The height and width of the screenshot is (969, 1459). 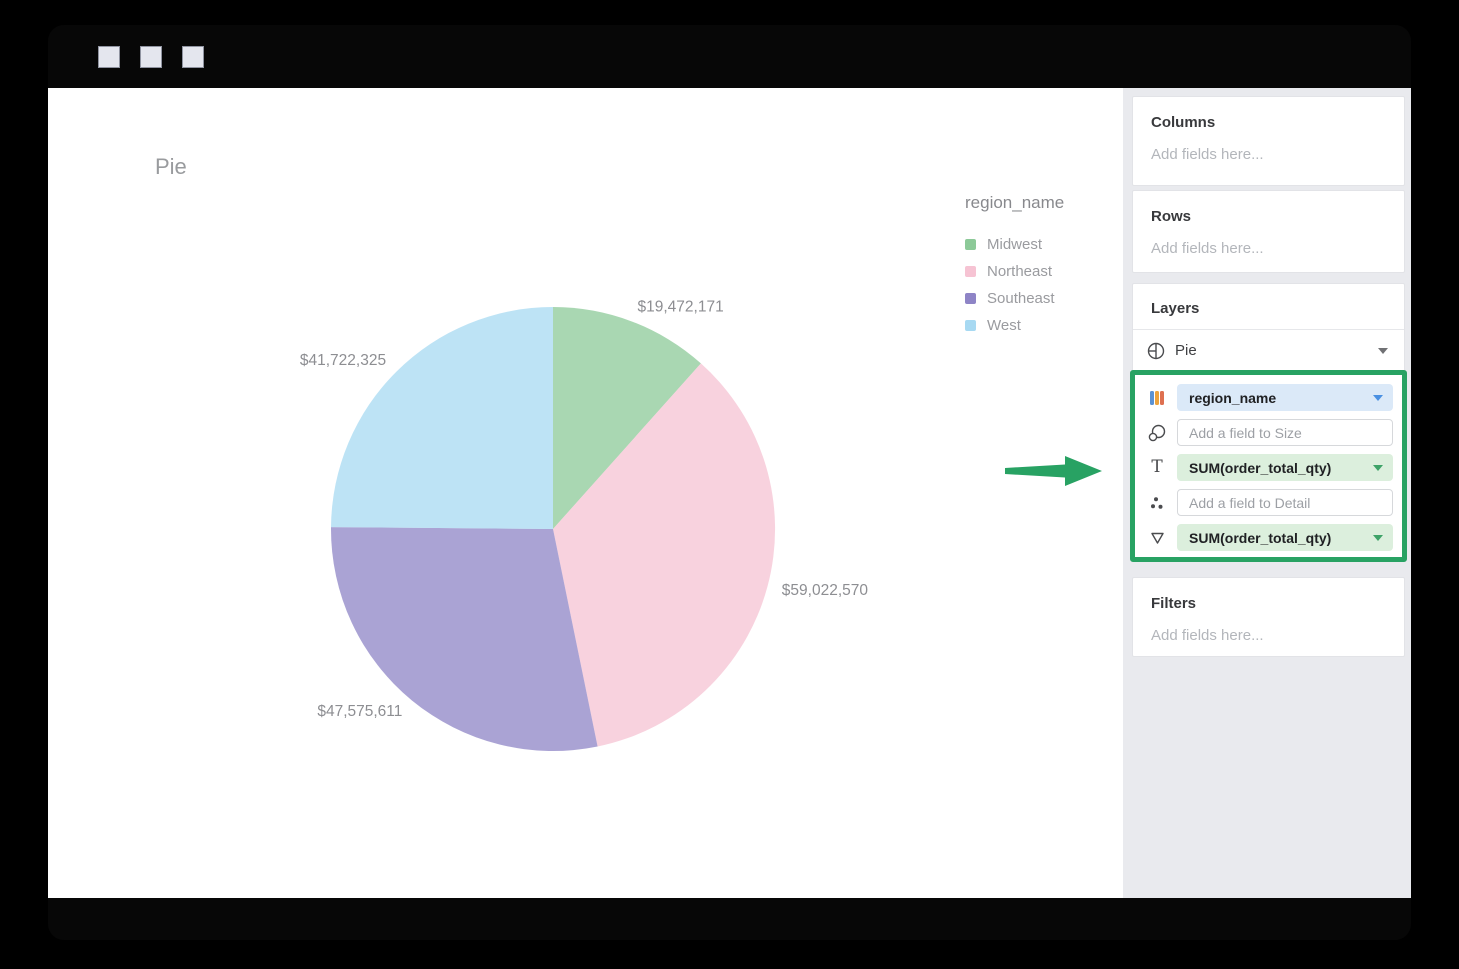 I want to click on tooltip-triangle-icon, so click(x=1157, y=538).